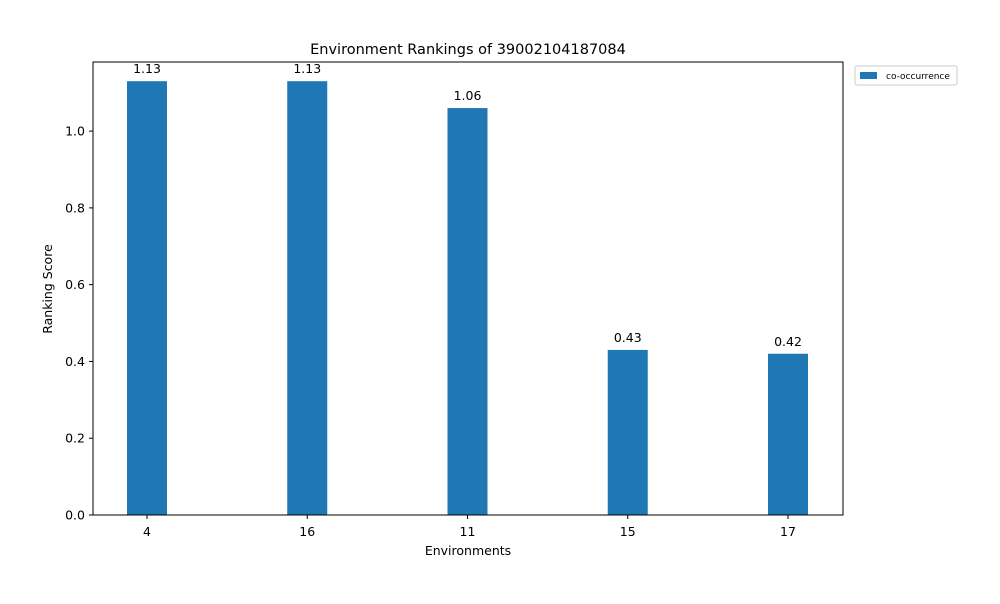 The image size is (1000, 604). What do you see at coordinates (788, 341) in the screenshot?
I see `bar-value-label: 0.42` at bounding box center [788, 341].